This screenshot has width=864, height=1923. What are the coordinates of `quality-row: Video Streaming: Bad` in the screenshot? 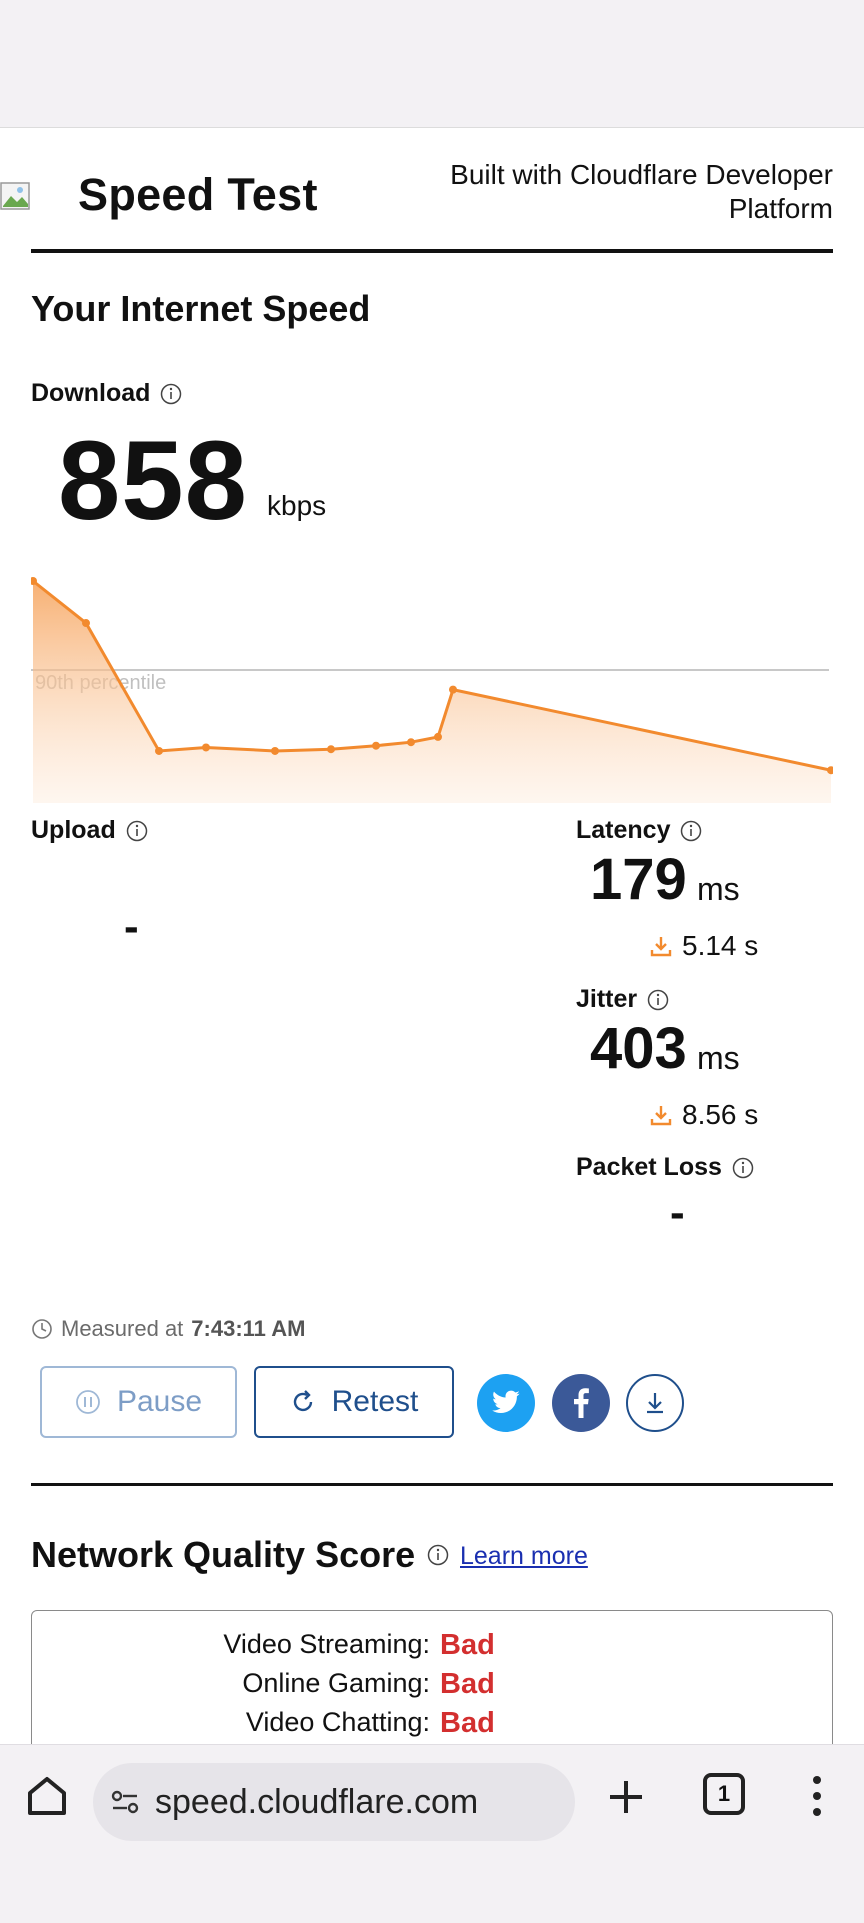 It's located at (432, 1648).